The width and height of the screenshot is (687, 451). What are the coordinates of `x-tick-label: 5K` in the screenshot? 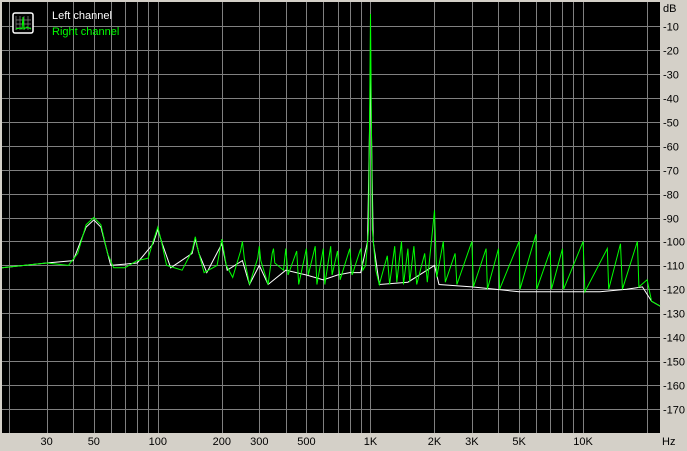 It's located at (519, 442).